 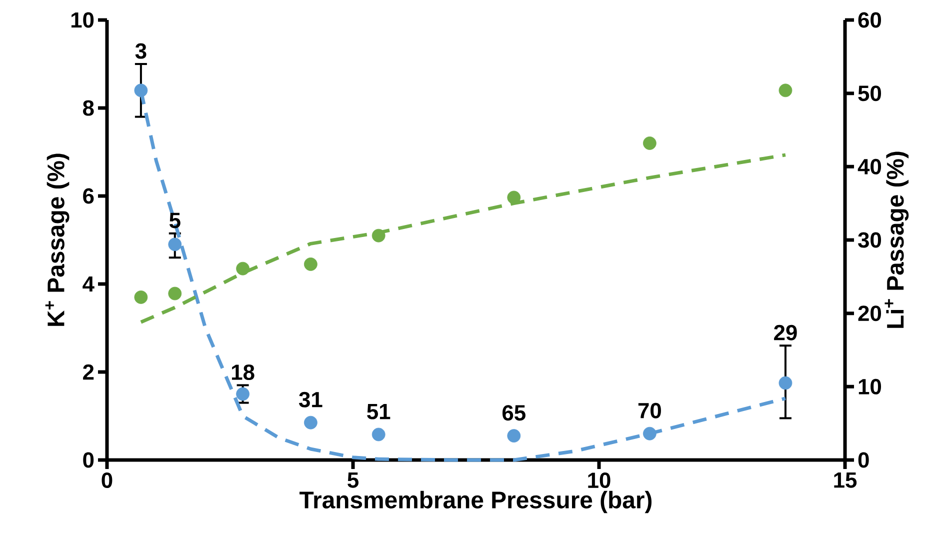 What do you see at coordinates (310, 400) in the screenshot?
I see `annotation: 31` at bounding box center [310, 400].